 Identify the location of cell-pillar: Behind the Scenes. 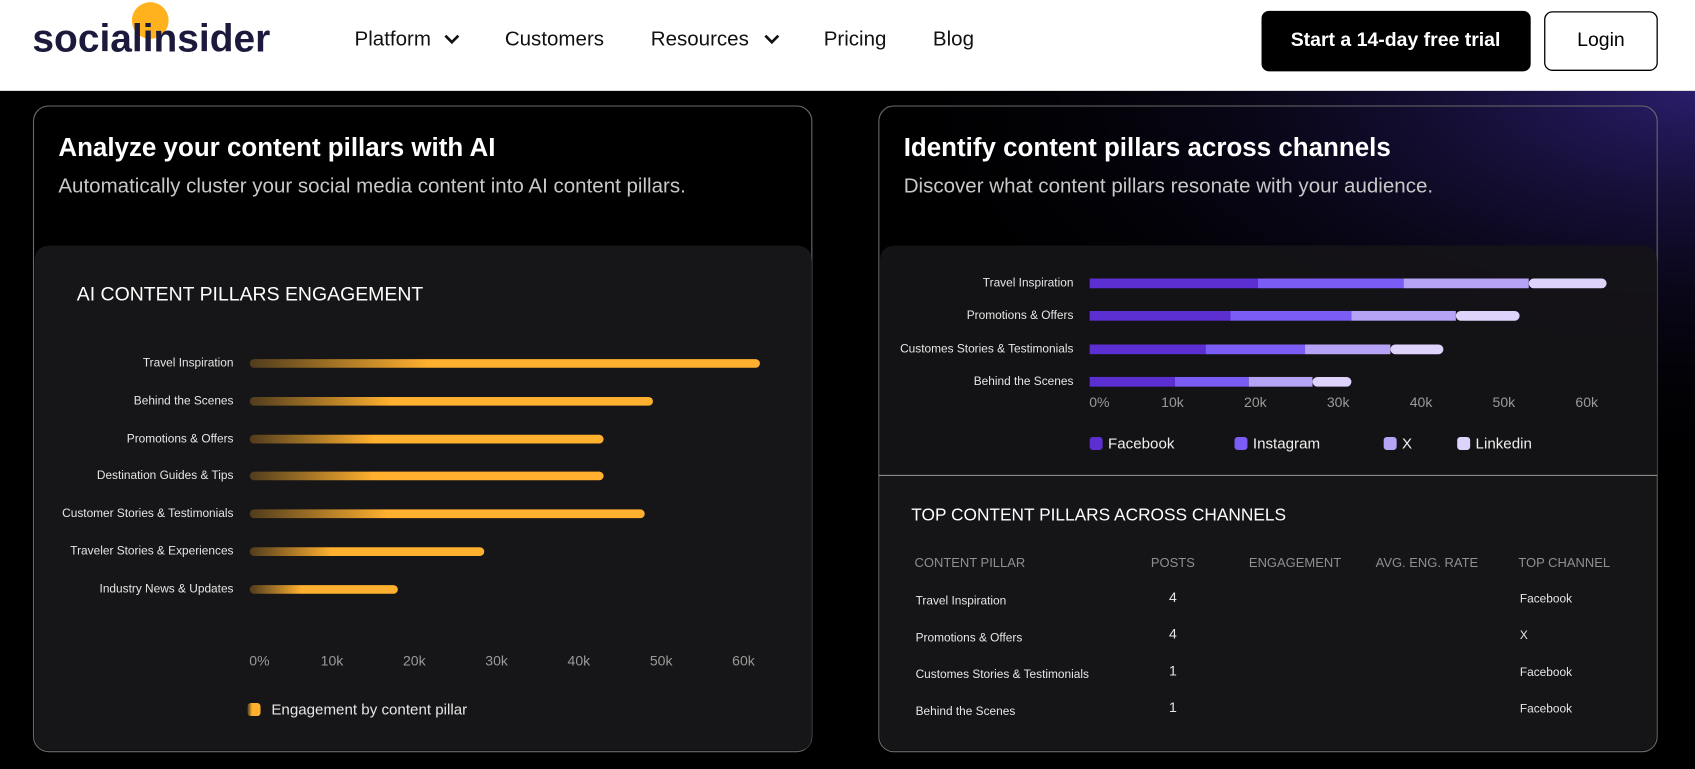
(966, 711).